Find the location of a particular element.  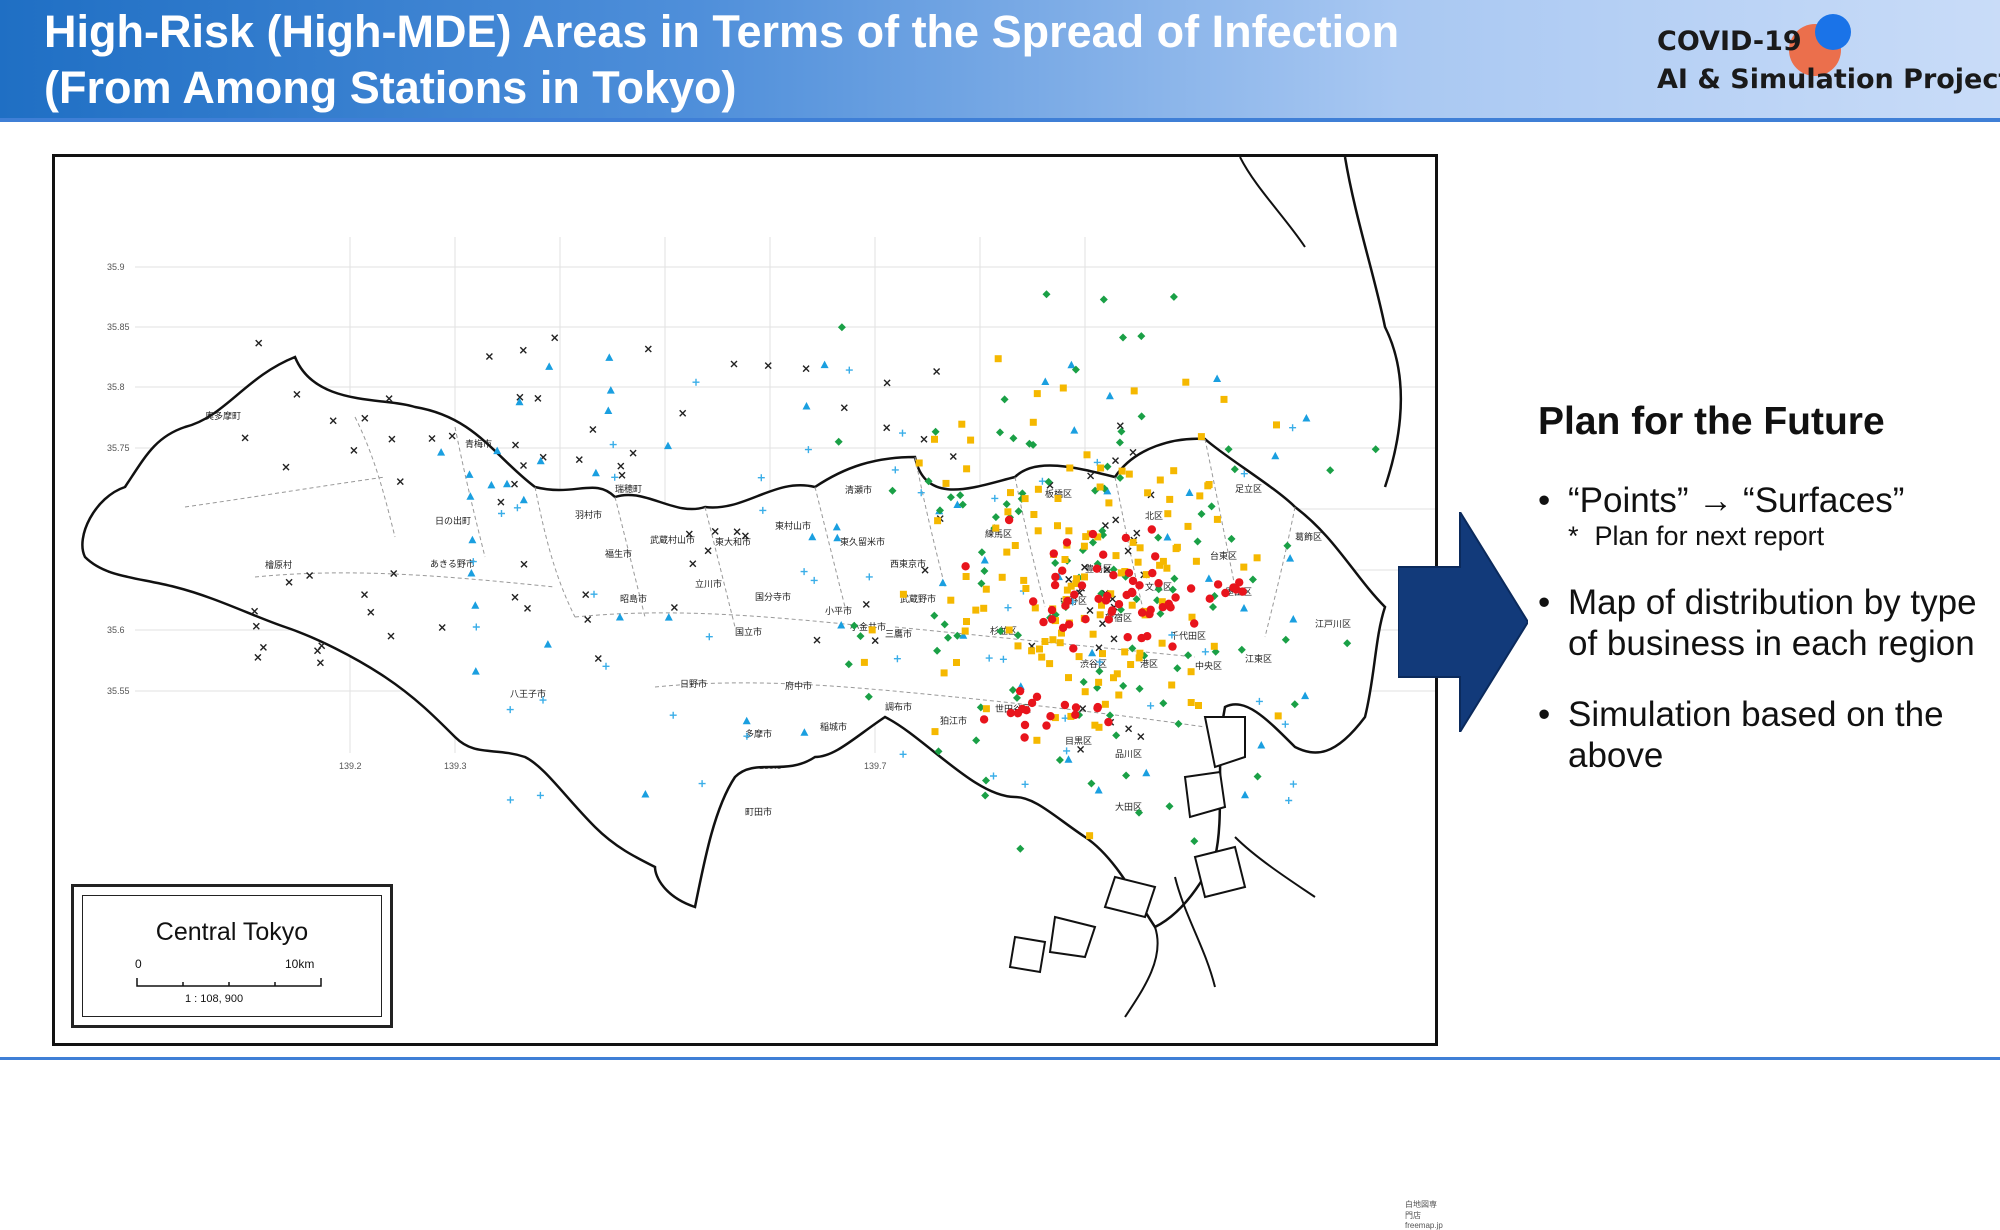

header-divider is located at coordinates (1000, 120).